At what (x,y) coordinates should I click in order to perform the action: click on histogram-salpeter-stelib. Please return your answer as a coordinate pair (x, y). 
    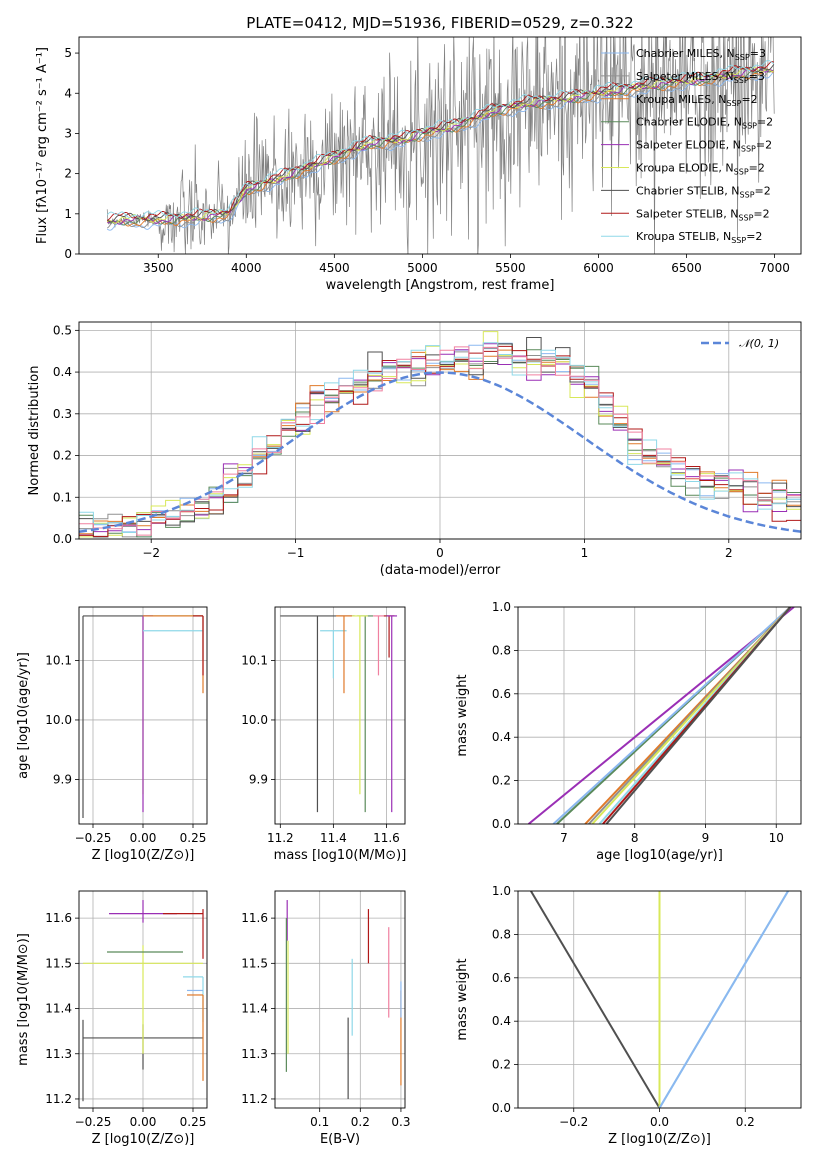
    Looking at the image, I should click on (440, 441).